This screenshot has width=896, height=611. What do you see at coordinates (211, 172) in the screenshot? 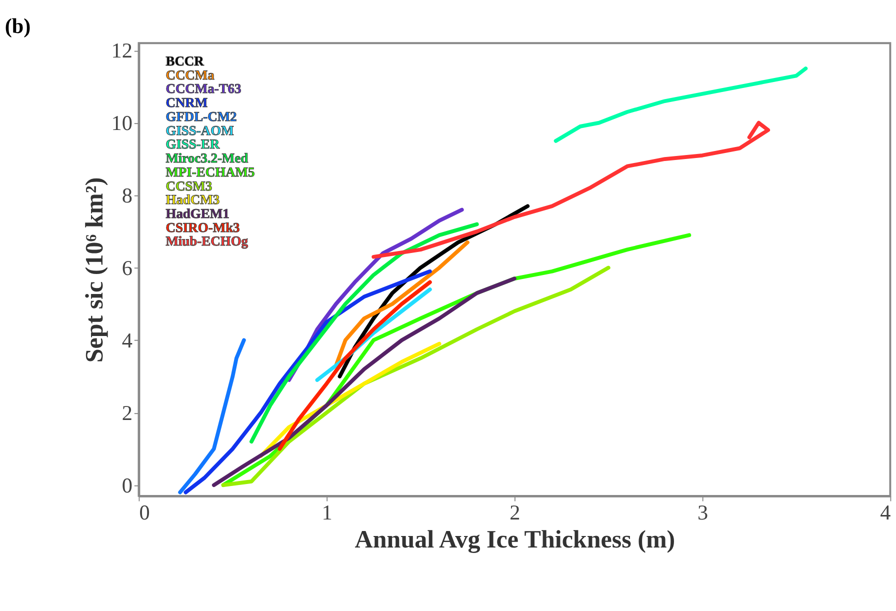
I see `text: MPI-ECHAM5` at bounding box center [211, 172].